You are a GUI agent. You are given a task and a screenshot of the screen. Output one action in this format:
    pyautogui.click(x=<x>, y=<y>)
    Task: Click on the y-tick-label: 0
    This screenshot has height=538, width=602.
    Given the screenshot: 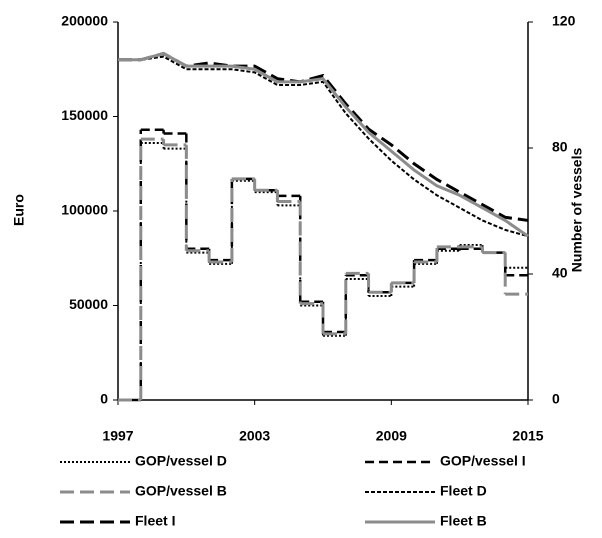 What is the action you would take?
    pyautogui.click(x=104, y=399)
    